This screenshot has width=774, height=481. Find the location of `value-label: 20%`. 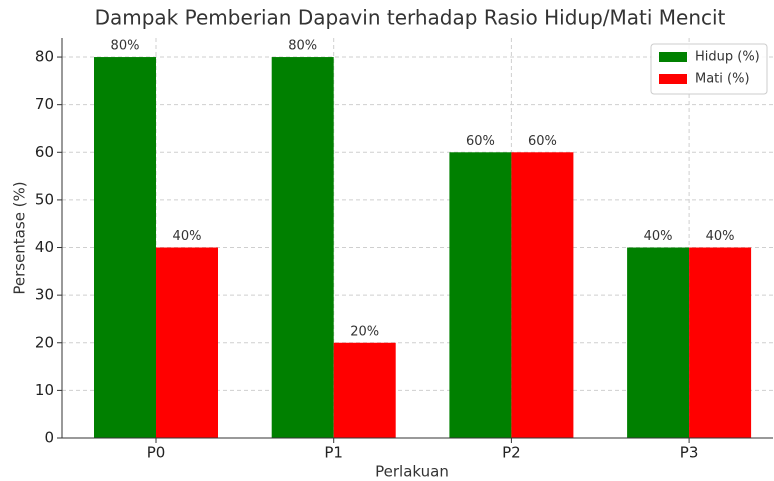

value-label: 20% is located at coordinates (364, 331).